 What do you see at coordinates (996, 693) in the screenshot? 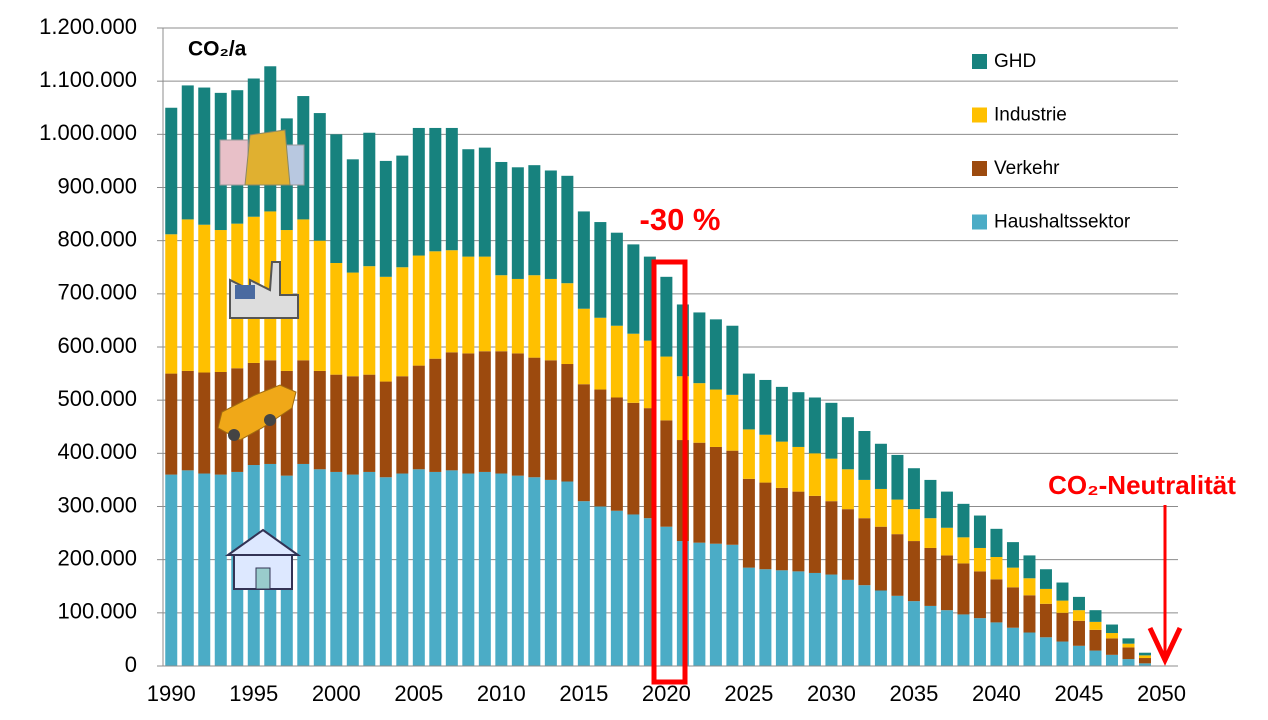
I see `x-tick-label: 2040` at bounding box center [996, 693].